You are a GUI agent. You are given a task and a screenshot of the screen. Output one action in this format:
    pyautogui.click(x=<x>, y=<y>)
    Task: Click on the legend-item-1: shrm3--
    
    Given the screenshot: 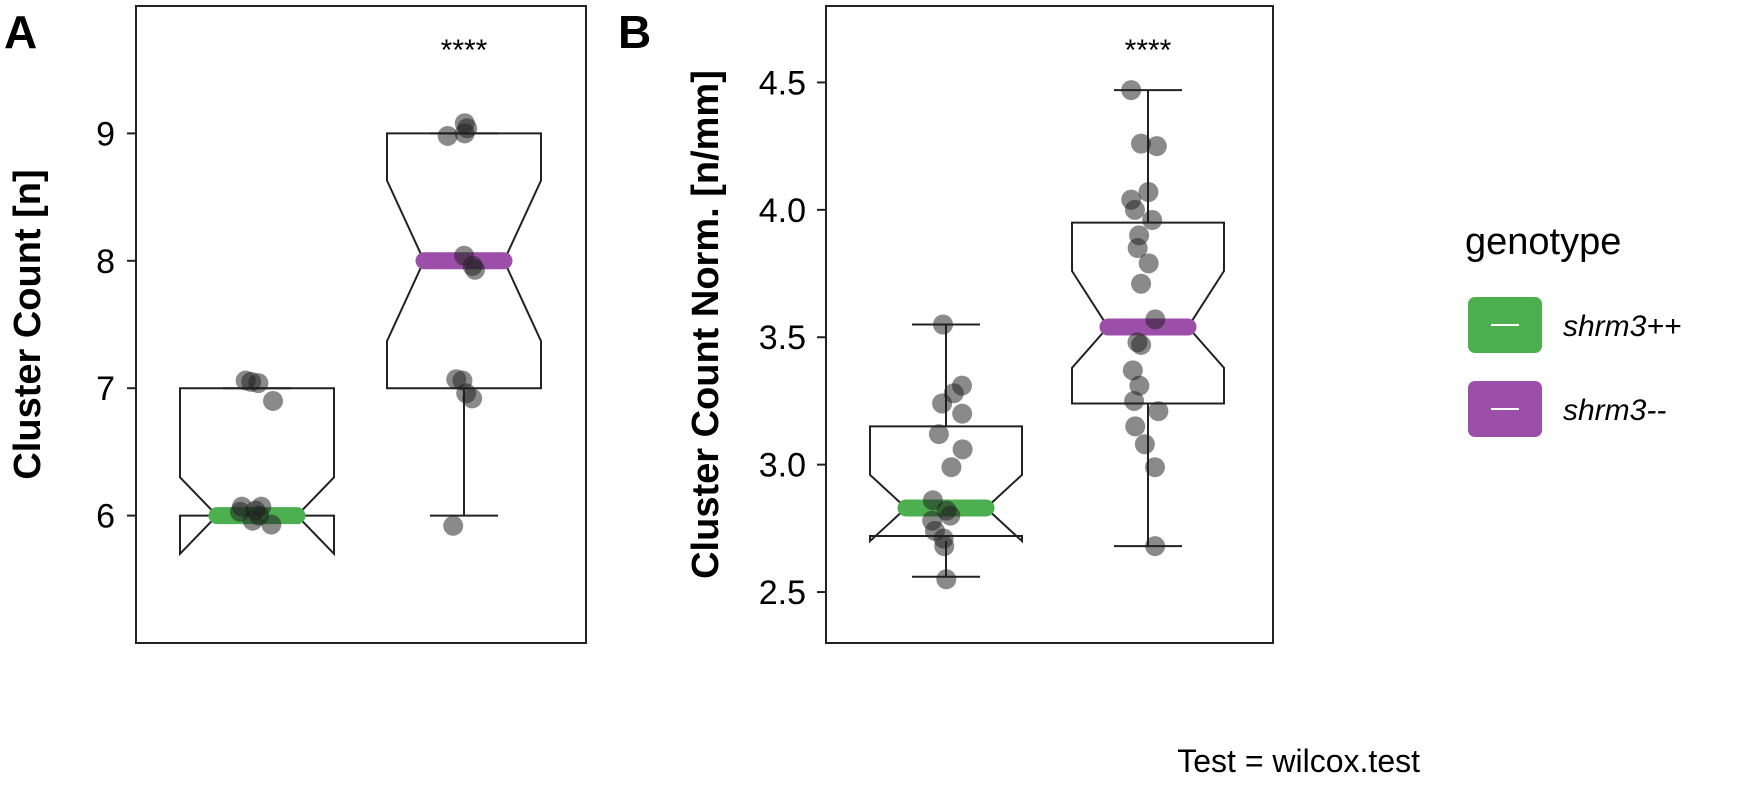 What is the action you would take?
    pyautogui.click(x=1567, y=409)
    